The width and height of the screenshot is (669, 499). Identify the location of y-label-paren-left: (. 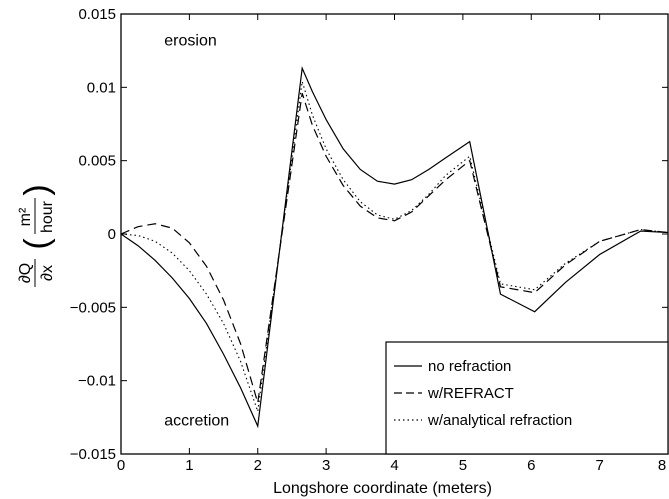
(37, 244).